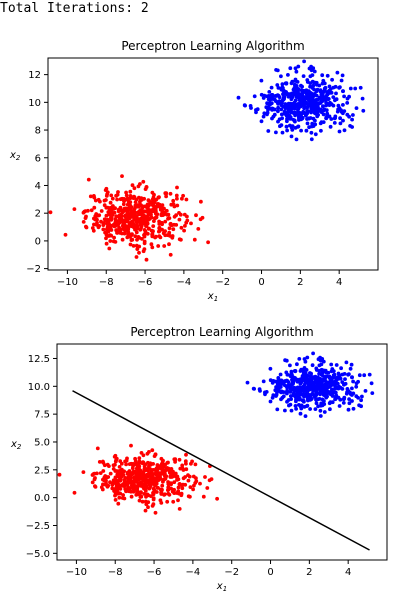 This screenshot has height=601, width=410. Describe the element at coordinates (193, 572) in the screenshot. I see `x-tick-label: −4` at that location.